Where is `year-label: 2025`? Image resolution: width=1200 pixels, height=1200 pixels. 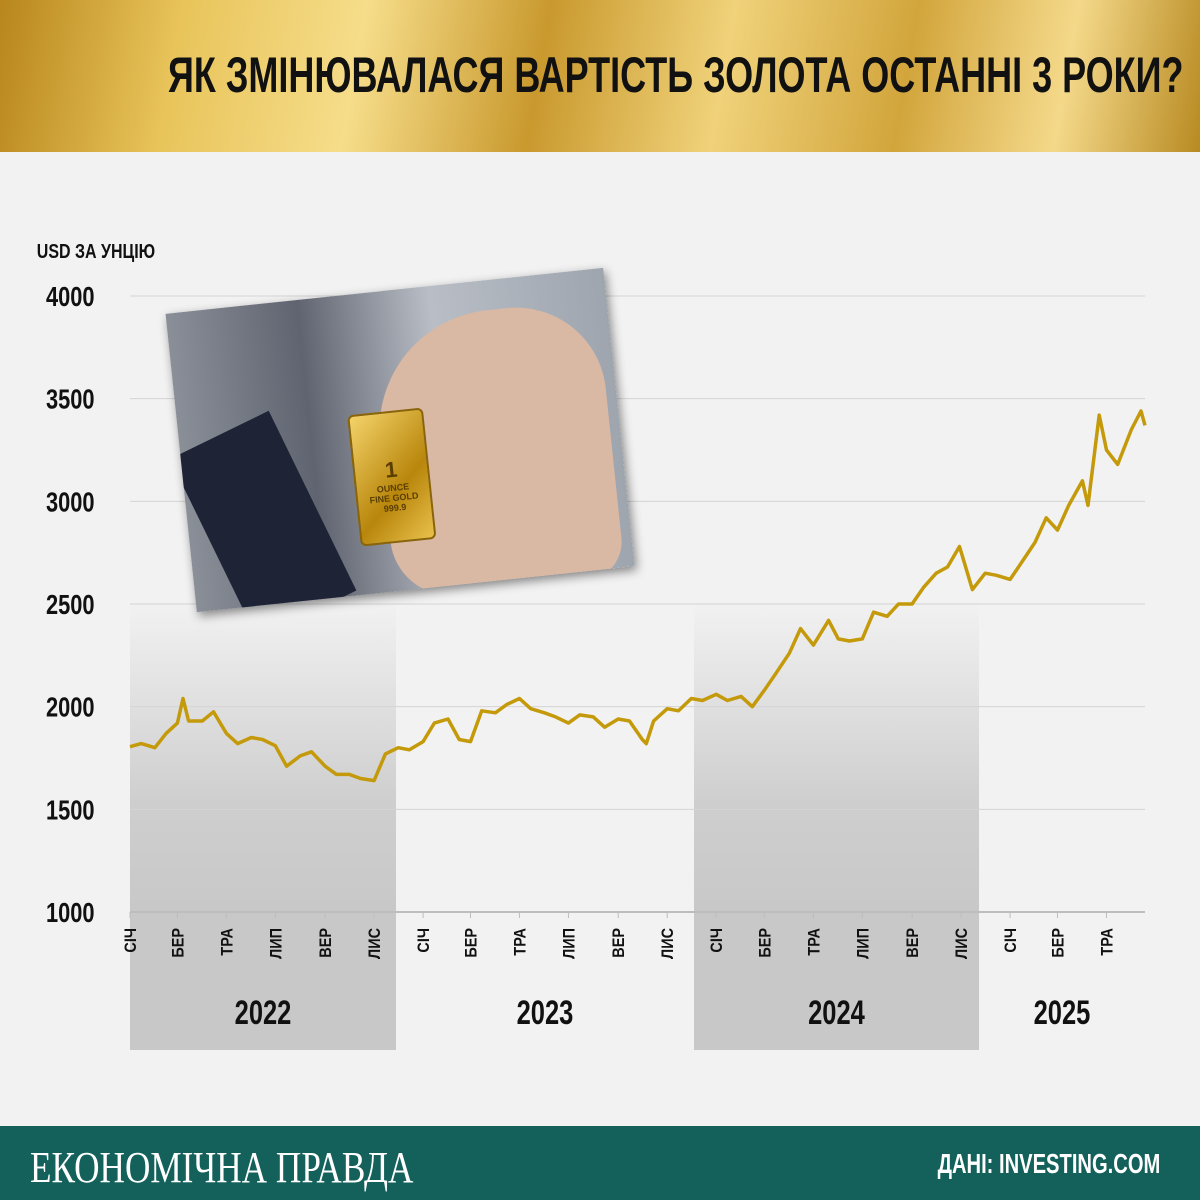
year-label: 2025 is located at coordinates (1062, 1013).